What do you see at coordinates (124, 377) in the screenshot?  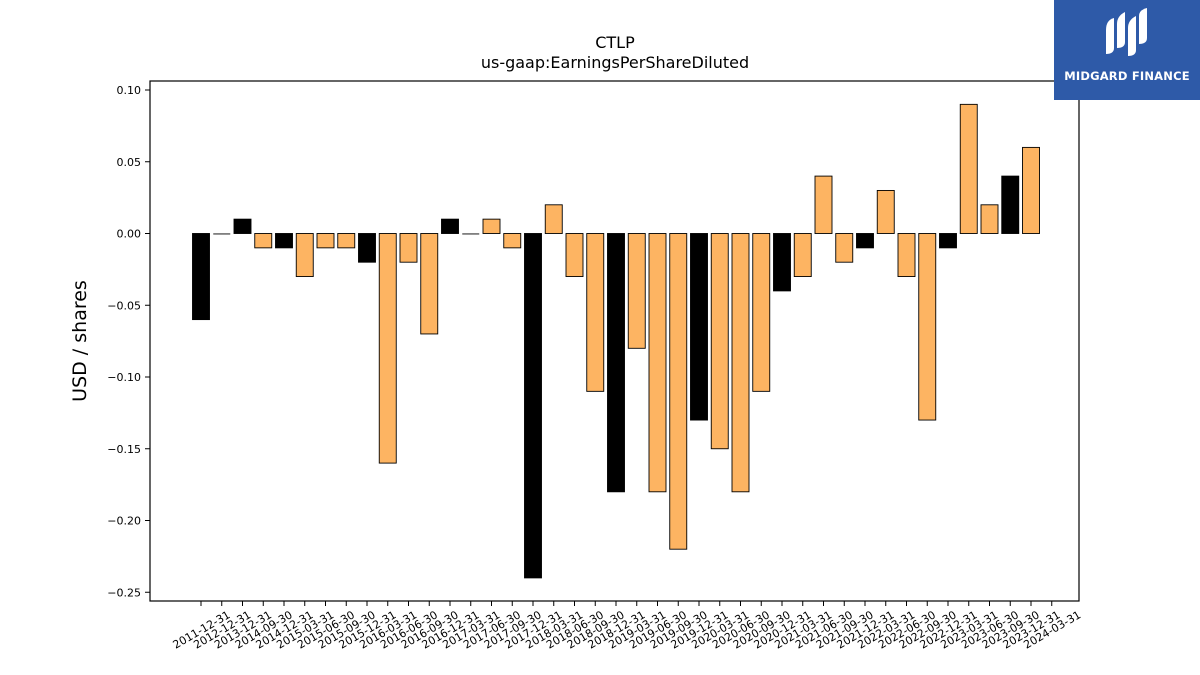 I see `y-tick-label: −0.10` at bounding box center [124, 377].